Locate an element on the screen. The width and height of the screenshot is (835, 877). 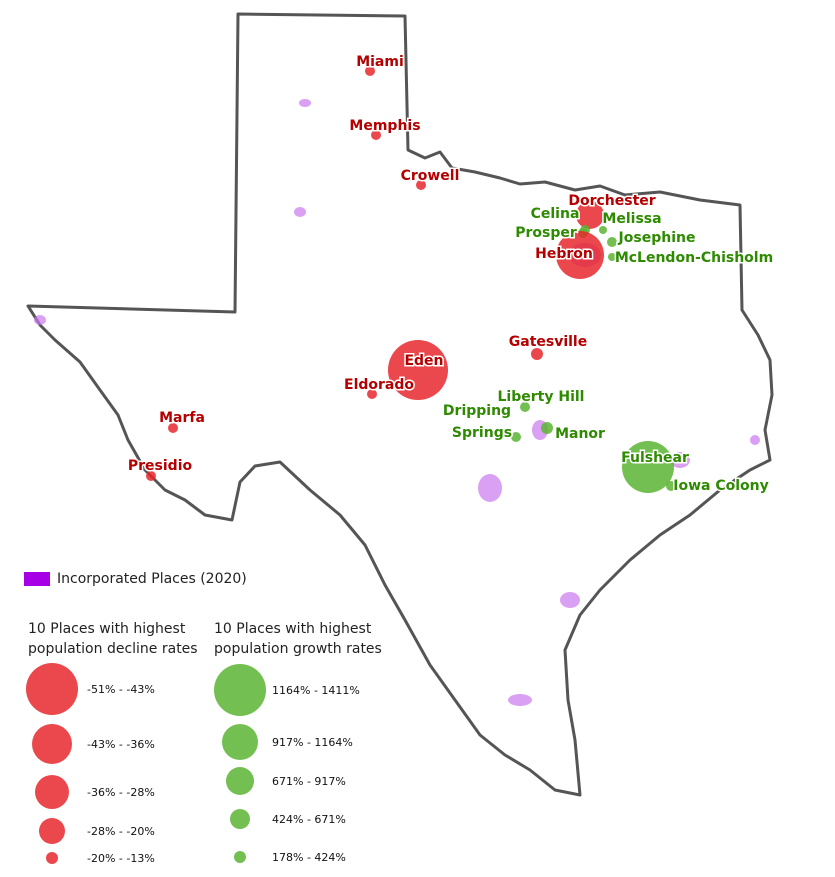
place-label: Josephine is located at coordinates (657, 238).